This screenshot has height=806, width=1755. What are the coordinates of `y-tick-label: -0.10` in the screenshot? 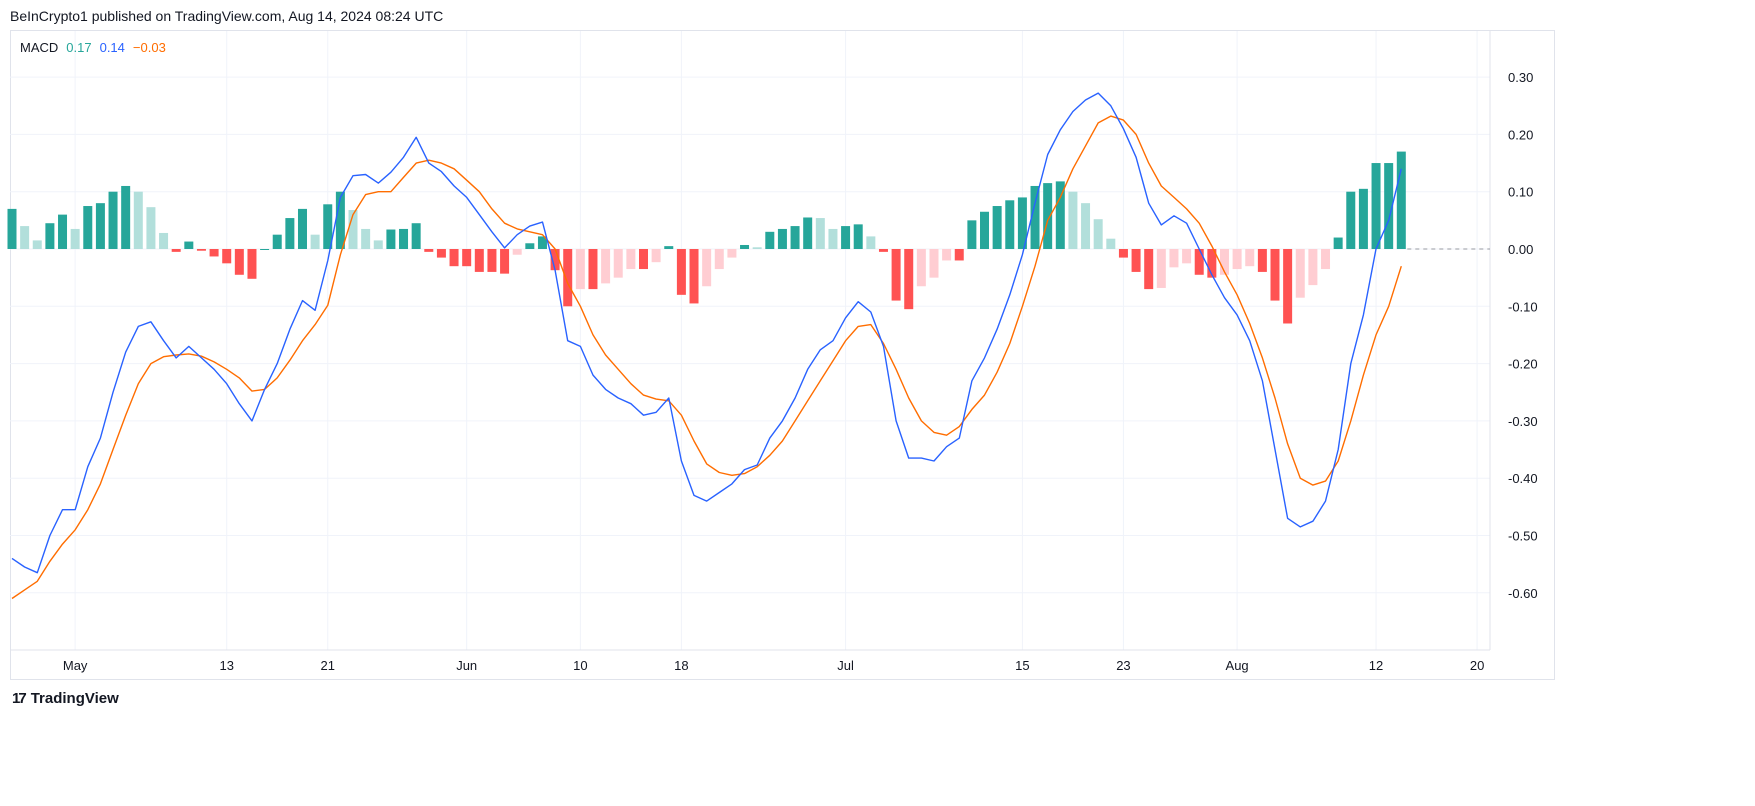 It's located at (1523, 306).